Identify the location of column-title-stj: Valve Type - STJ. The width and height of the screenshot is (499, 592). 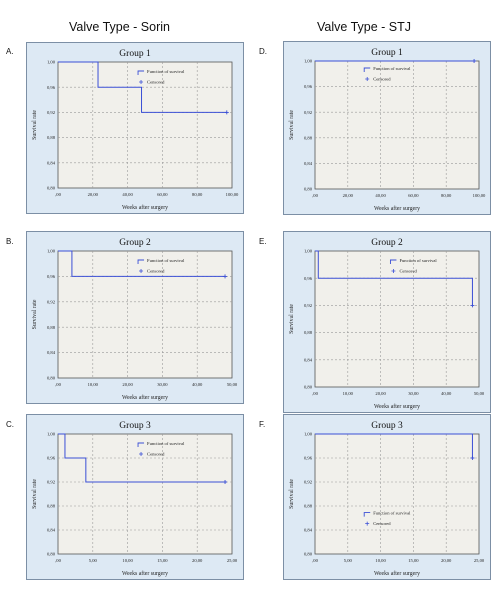
(364, 27).